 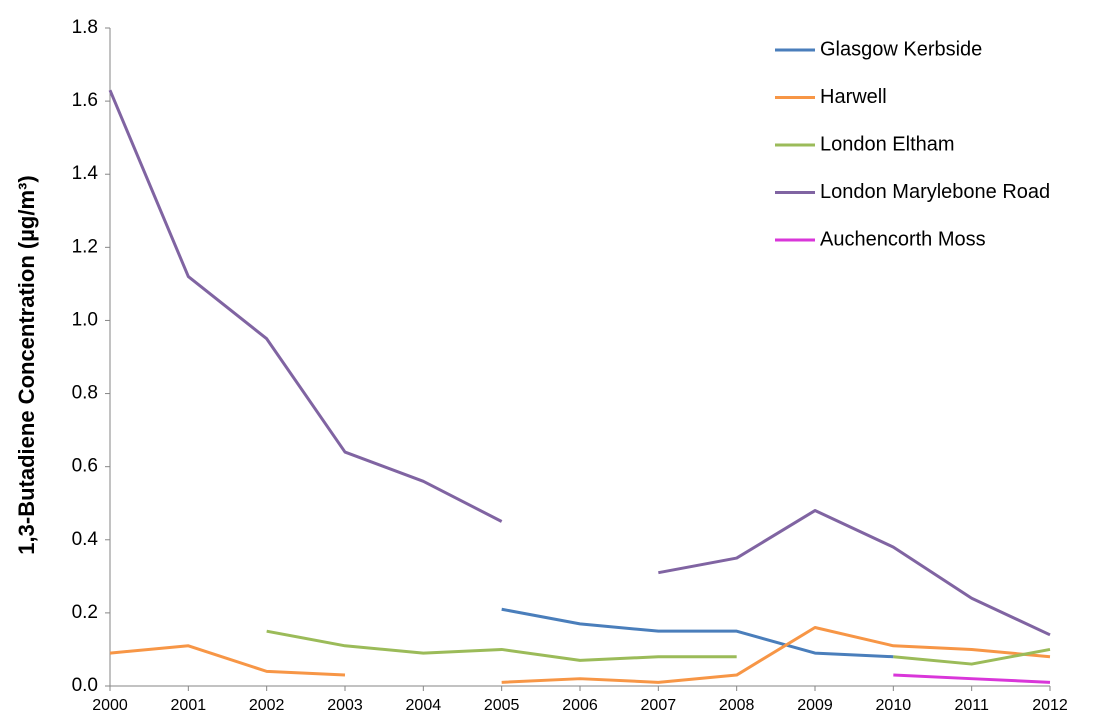 I want to click on legend-label: London Eltham, so click(x=887, y=144).